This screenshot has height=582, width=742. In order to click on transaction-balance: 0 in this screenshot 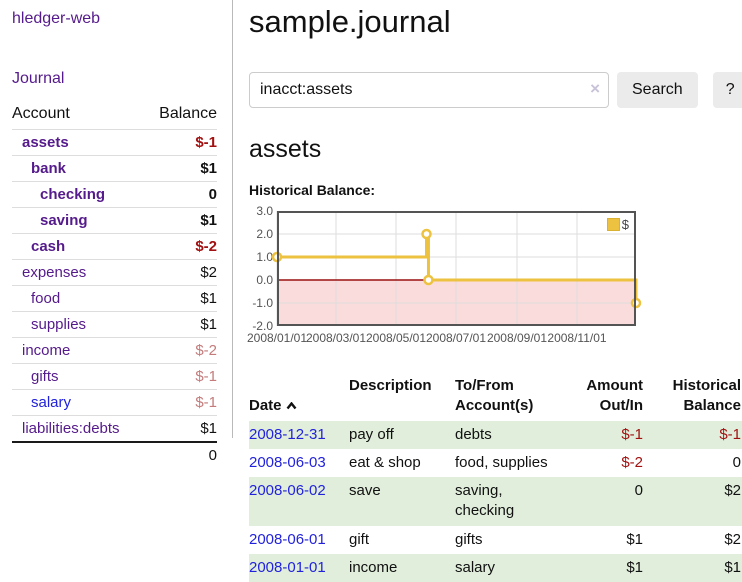, I will do `click(736, 462)`.